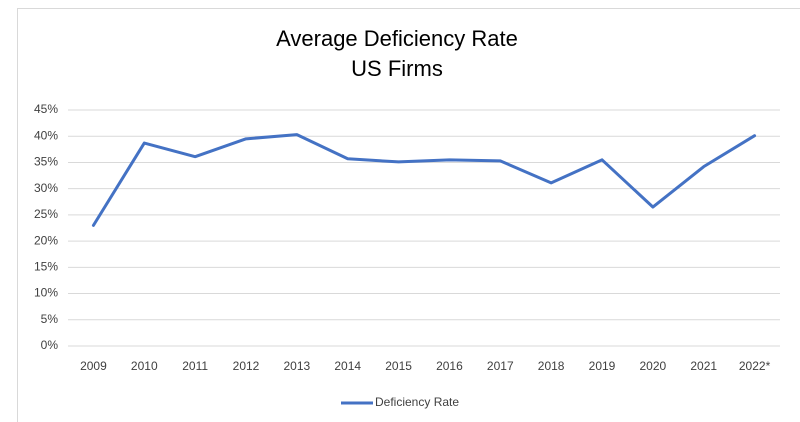 This screenshot has height=422, width=800. I want to click on y-tick-label: 10%, so click(46, 293).